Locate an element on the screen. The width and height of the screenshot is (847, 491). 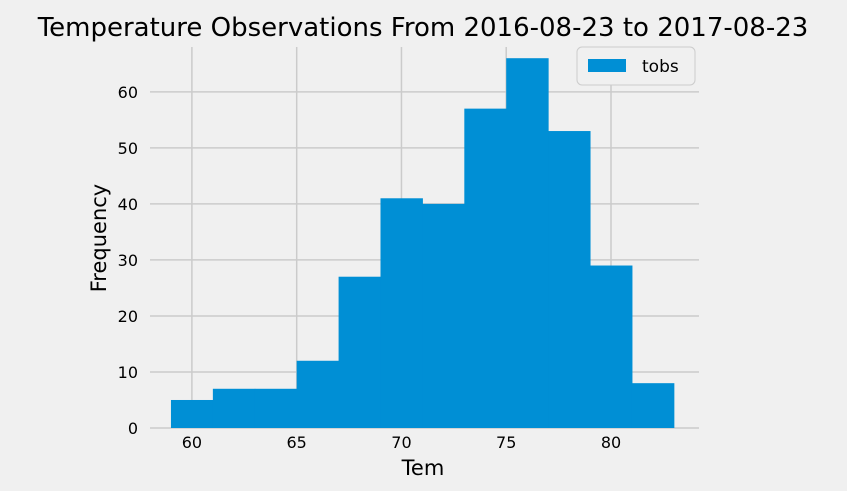
x-tick-label-75: 75 is located at coordinates (506, 442).